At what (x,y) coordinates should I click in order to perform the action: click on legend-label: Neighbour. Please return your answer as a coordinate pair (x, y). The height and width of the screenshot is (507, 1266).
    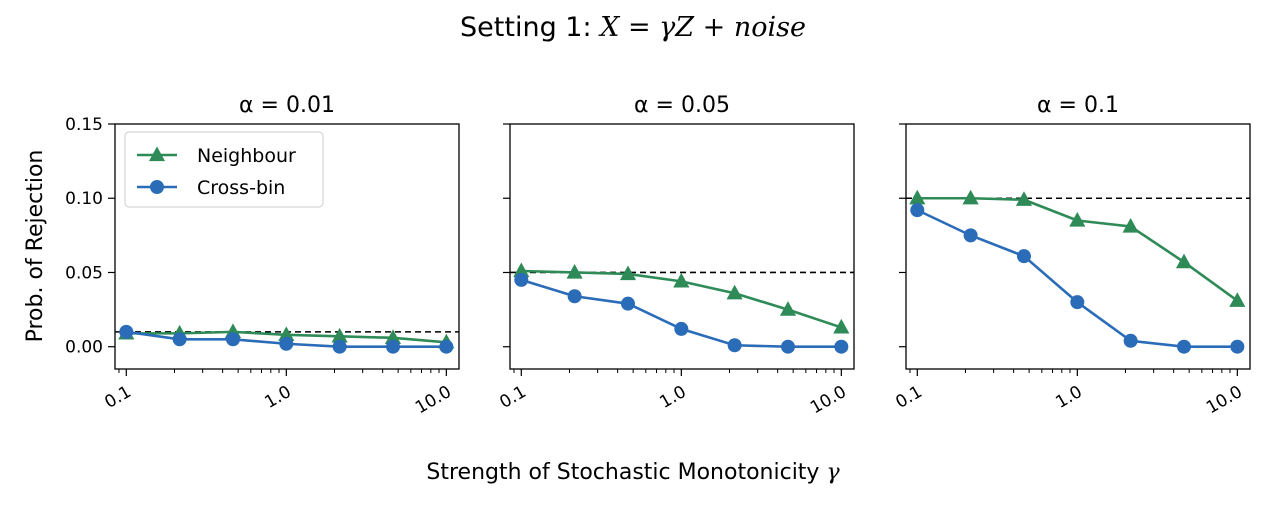
    Looking at the image, I should click on (246, 156).